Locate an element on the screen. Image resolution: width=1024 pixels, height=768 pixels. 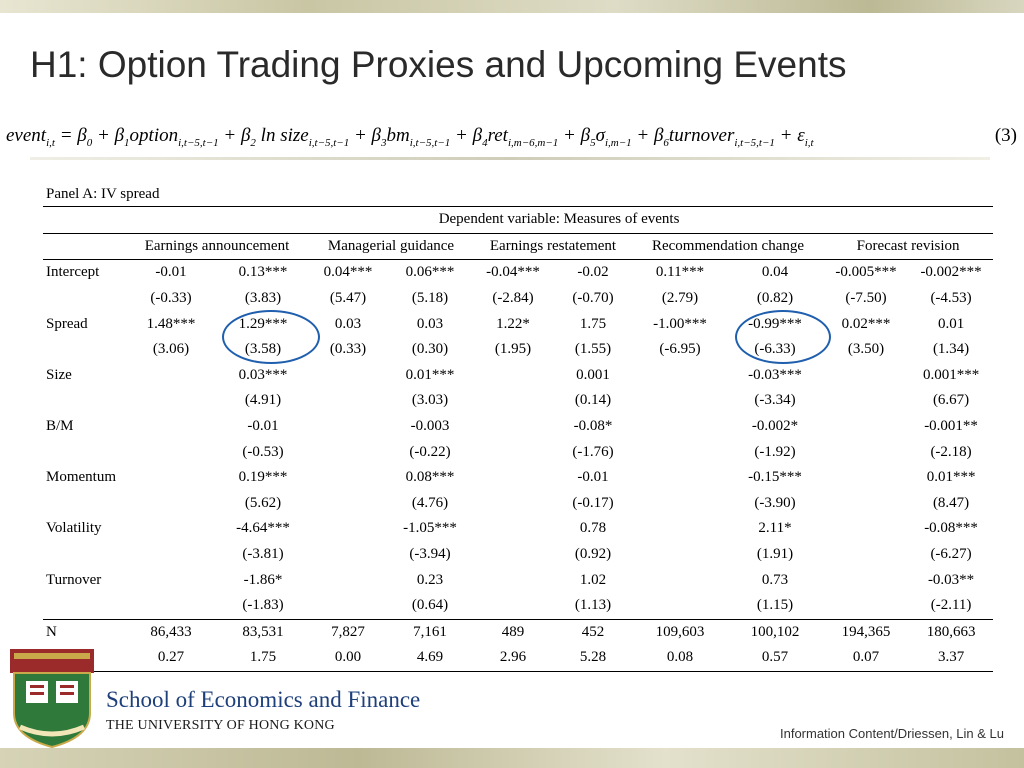
table-cell: (-2.11) is located at coordinates (951, 605).